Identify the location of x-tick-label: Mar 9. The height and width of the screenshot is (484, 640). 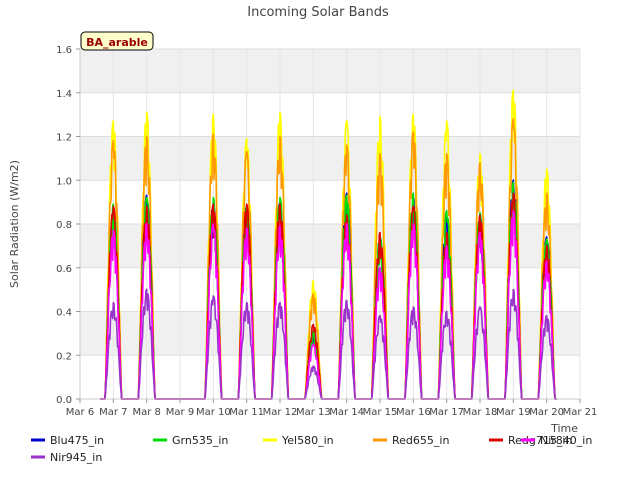
(180, 412).